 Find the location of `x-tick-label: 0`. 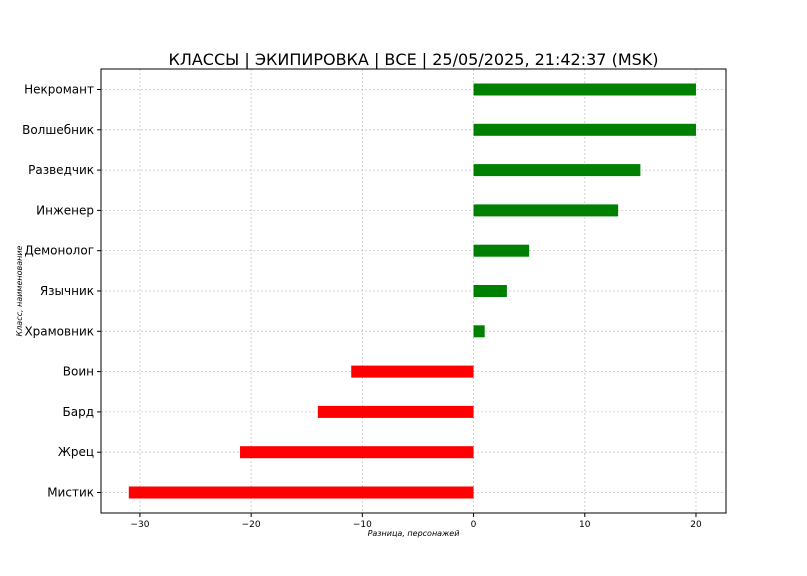

x-tick-label: 0 is located at coordinates (474, 525).